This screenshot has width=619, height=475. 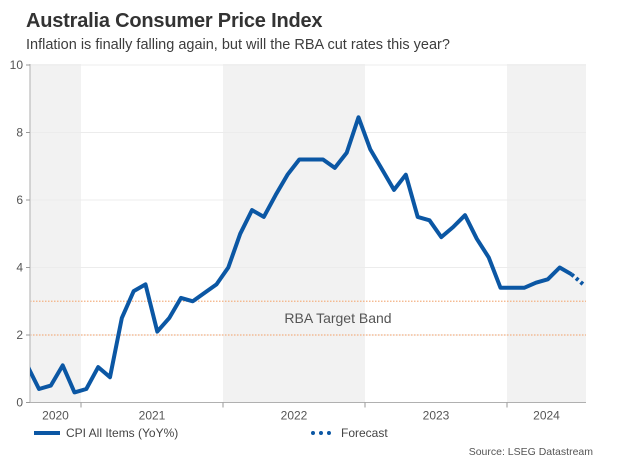 I want to click on forecast-line, so click(x=577, y=279).